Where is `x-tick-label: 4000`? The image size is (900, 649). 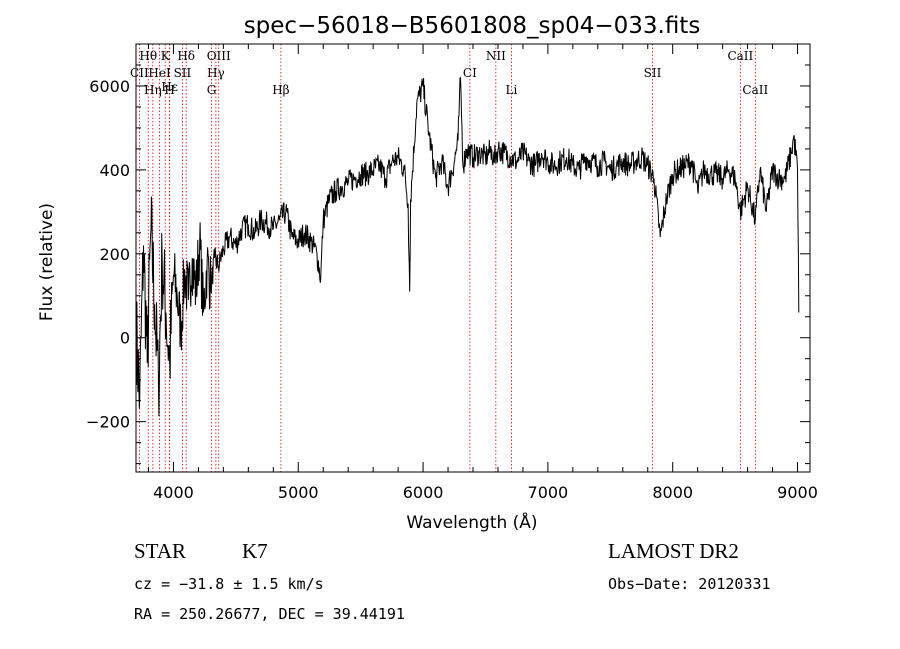
x-tick-label: 4000 is located at coordinates (173, 492).